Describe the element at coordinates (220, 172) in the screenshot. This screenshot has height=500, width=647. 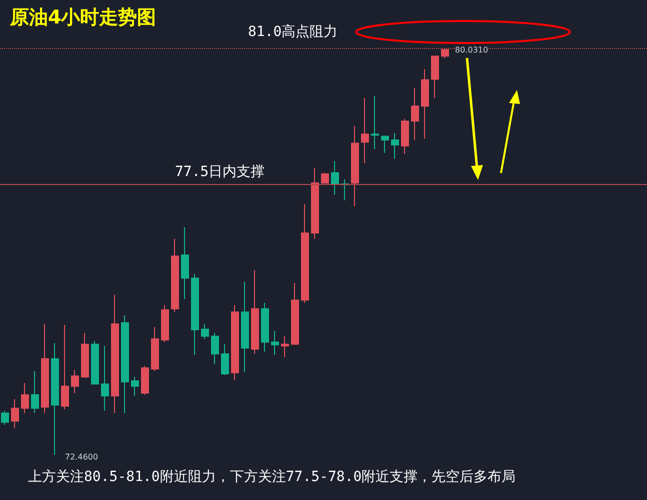
I see `ref-line-label: 77.5日内支撑` at that location.